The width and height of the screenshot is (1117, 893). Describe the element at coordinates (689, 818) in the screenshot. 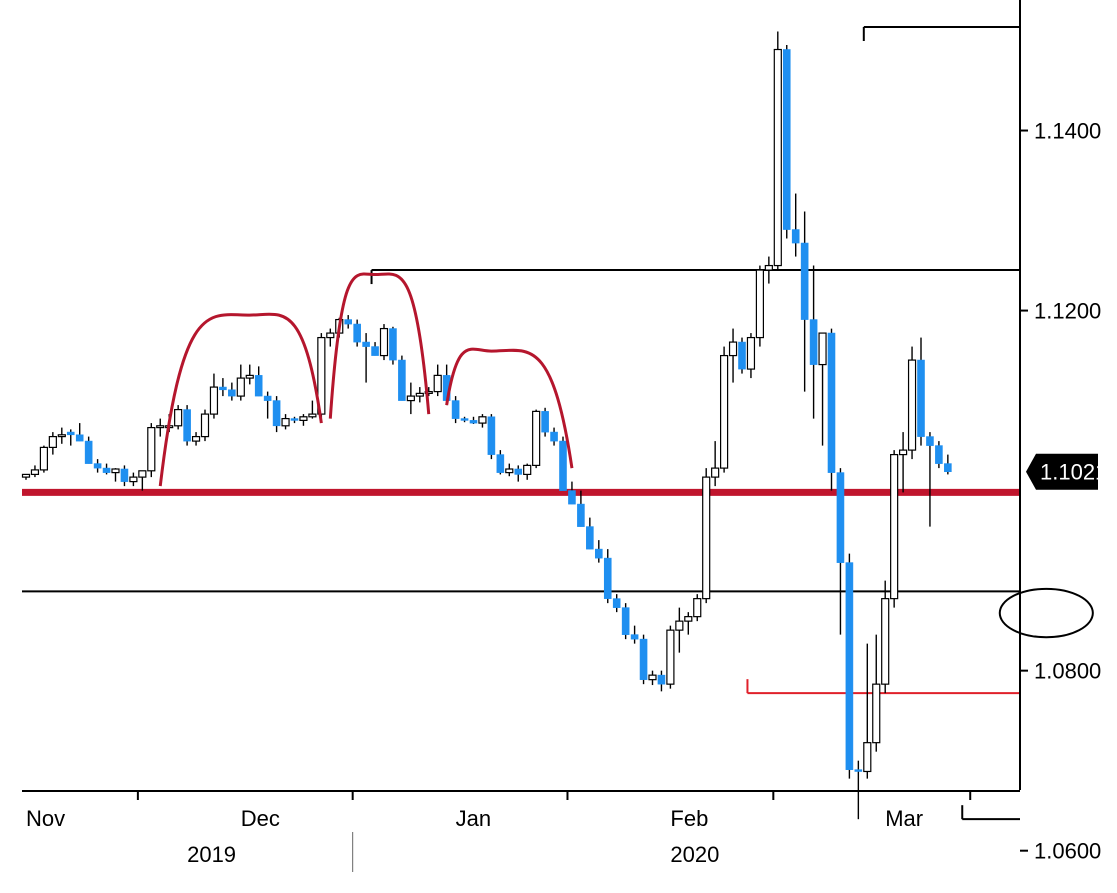

I see `x-month-label: Feb` at that location.